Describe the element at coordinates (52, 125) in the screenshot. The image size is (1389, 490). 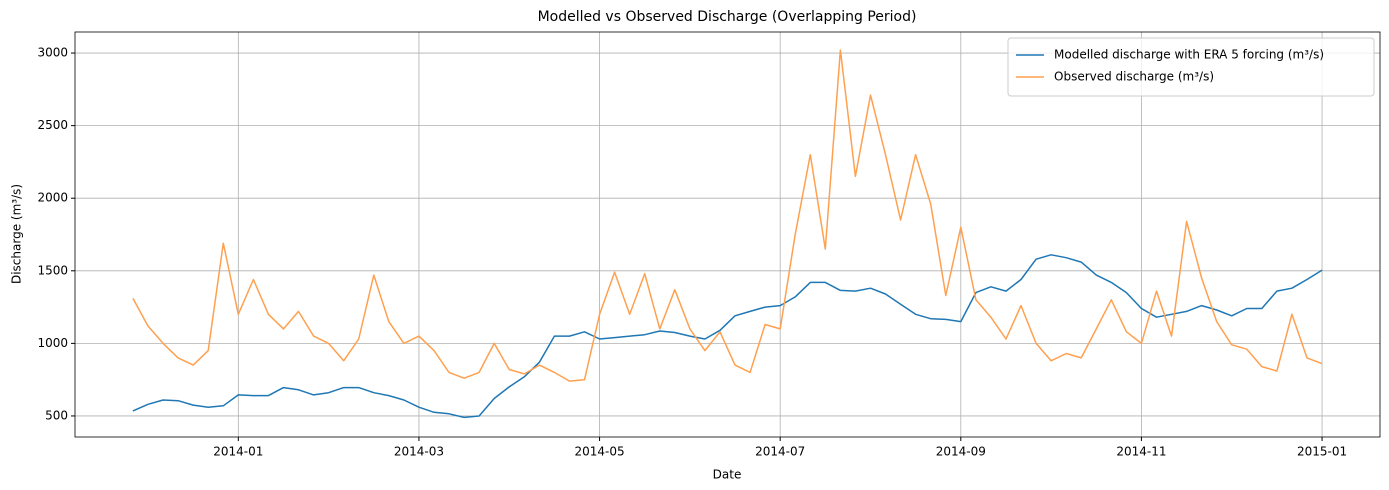
I see `y-tick-label: 2500` at that location.